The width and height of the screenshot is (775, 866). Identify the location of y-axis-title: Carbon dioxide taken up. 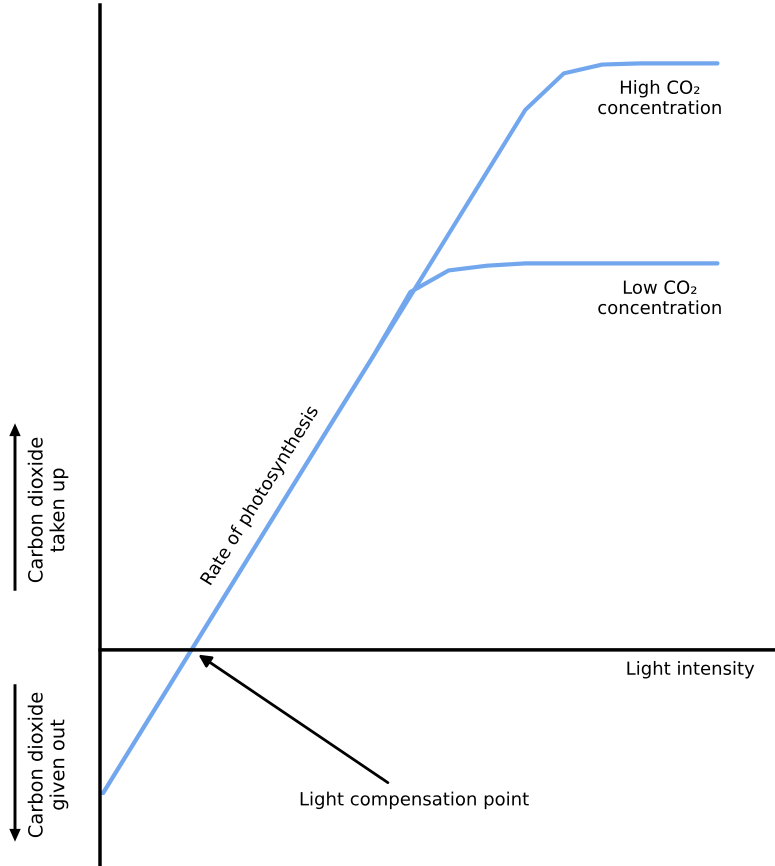
(48, 510).